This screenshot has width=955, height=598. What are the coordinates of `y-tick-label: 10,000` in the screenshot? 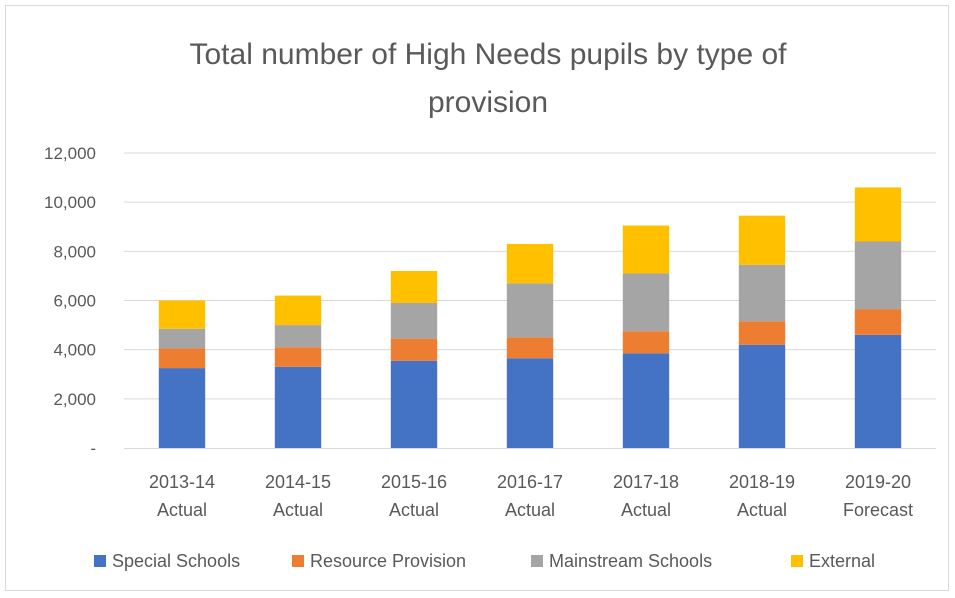 It's located at (70, 202).